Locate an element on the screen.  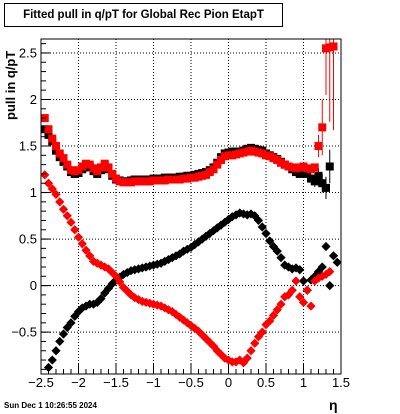
x-tick-label: −2 is located at coordinates (78, 382).